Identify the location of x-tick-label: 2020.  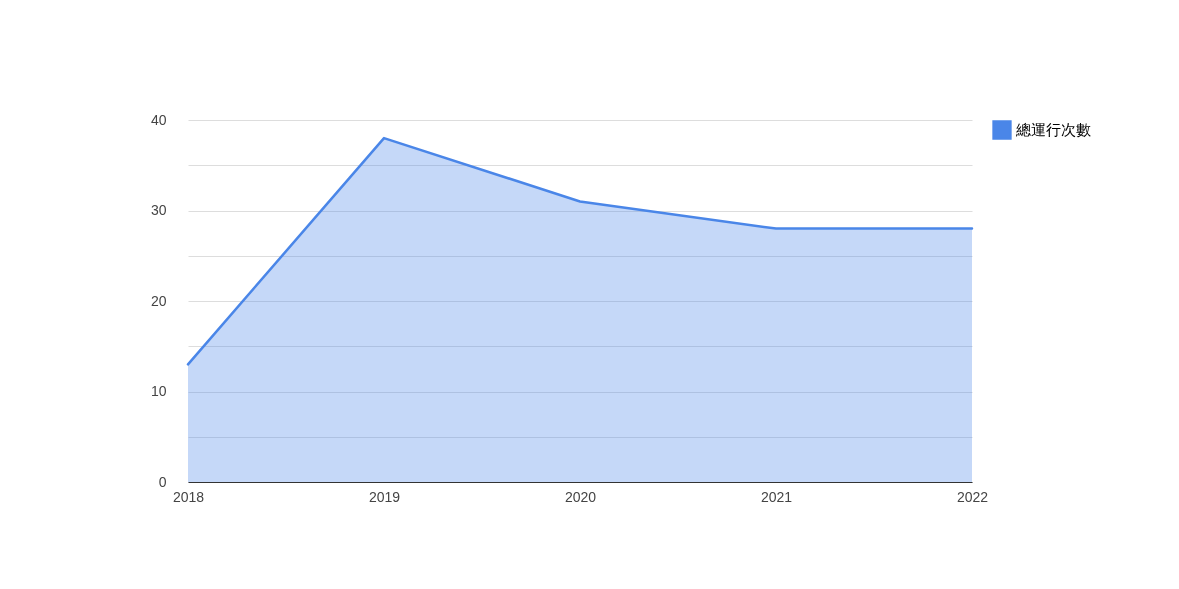
(580, 496).